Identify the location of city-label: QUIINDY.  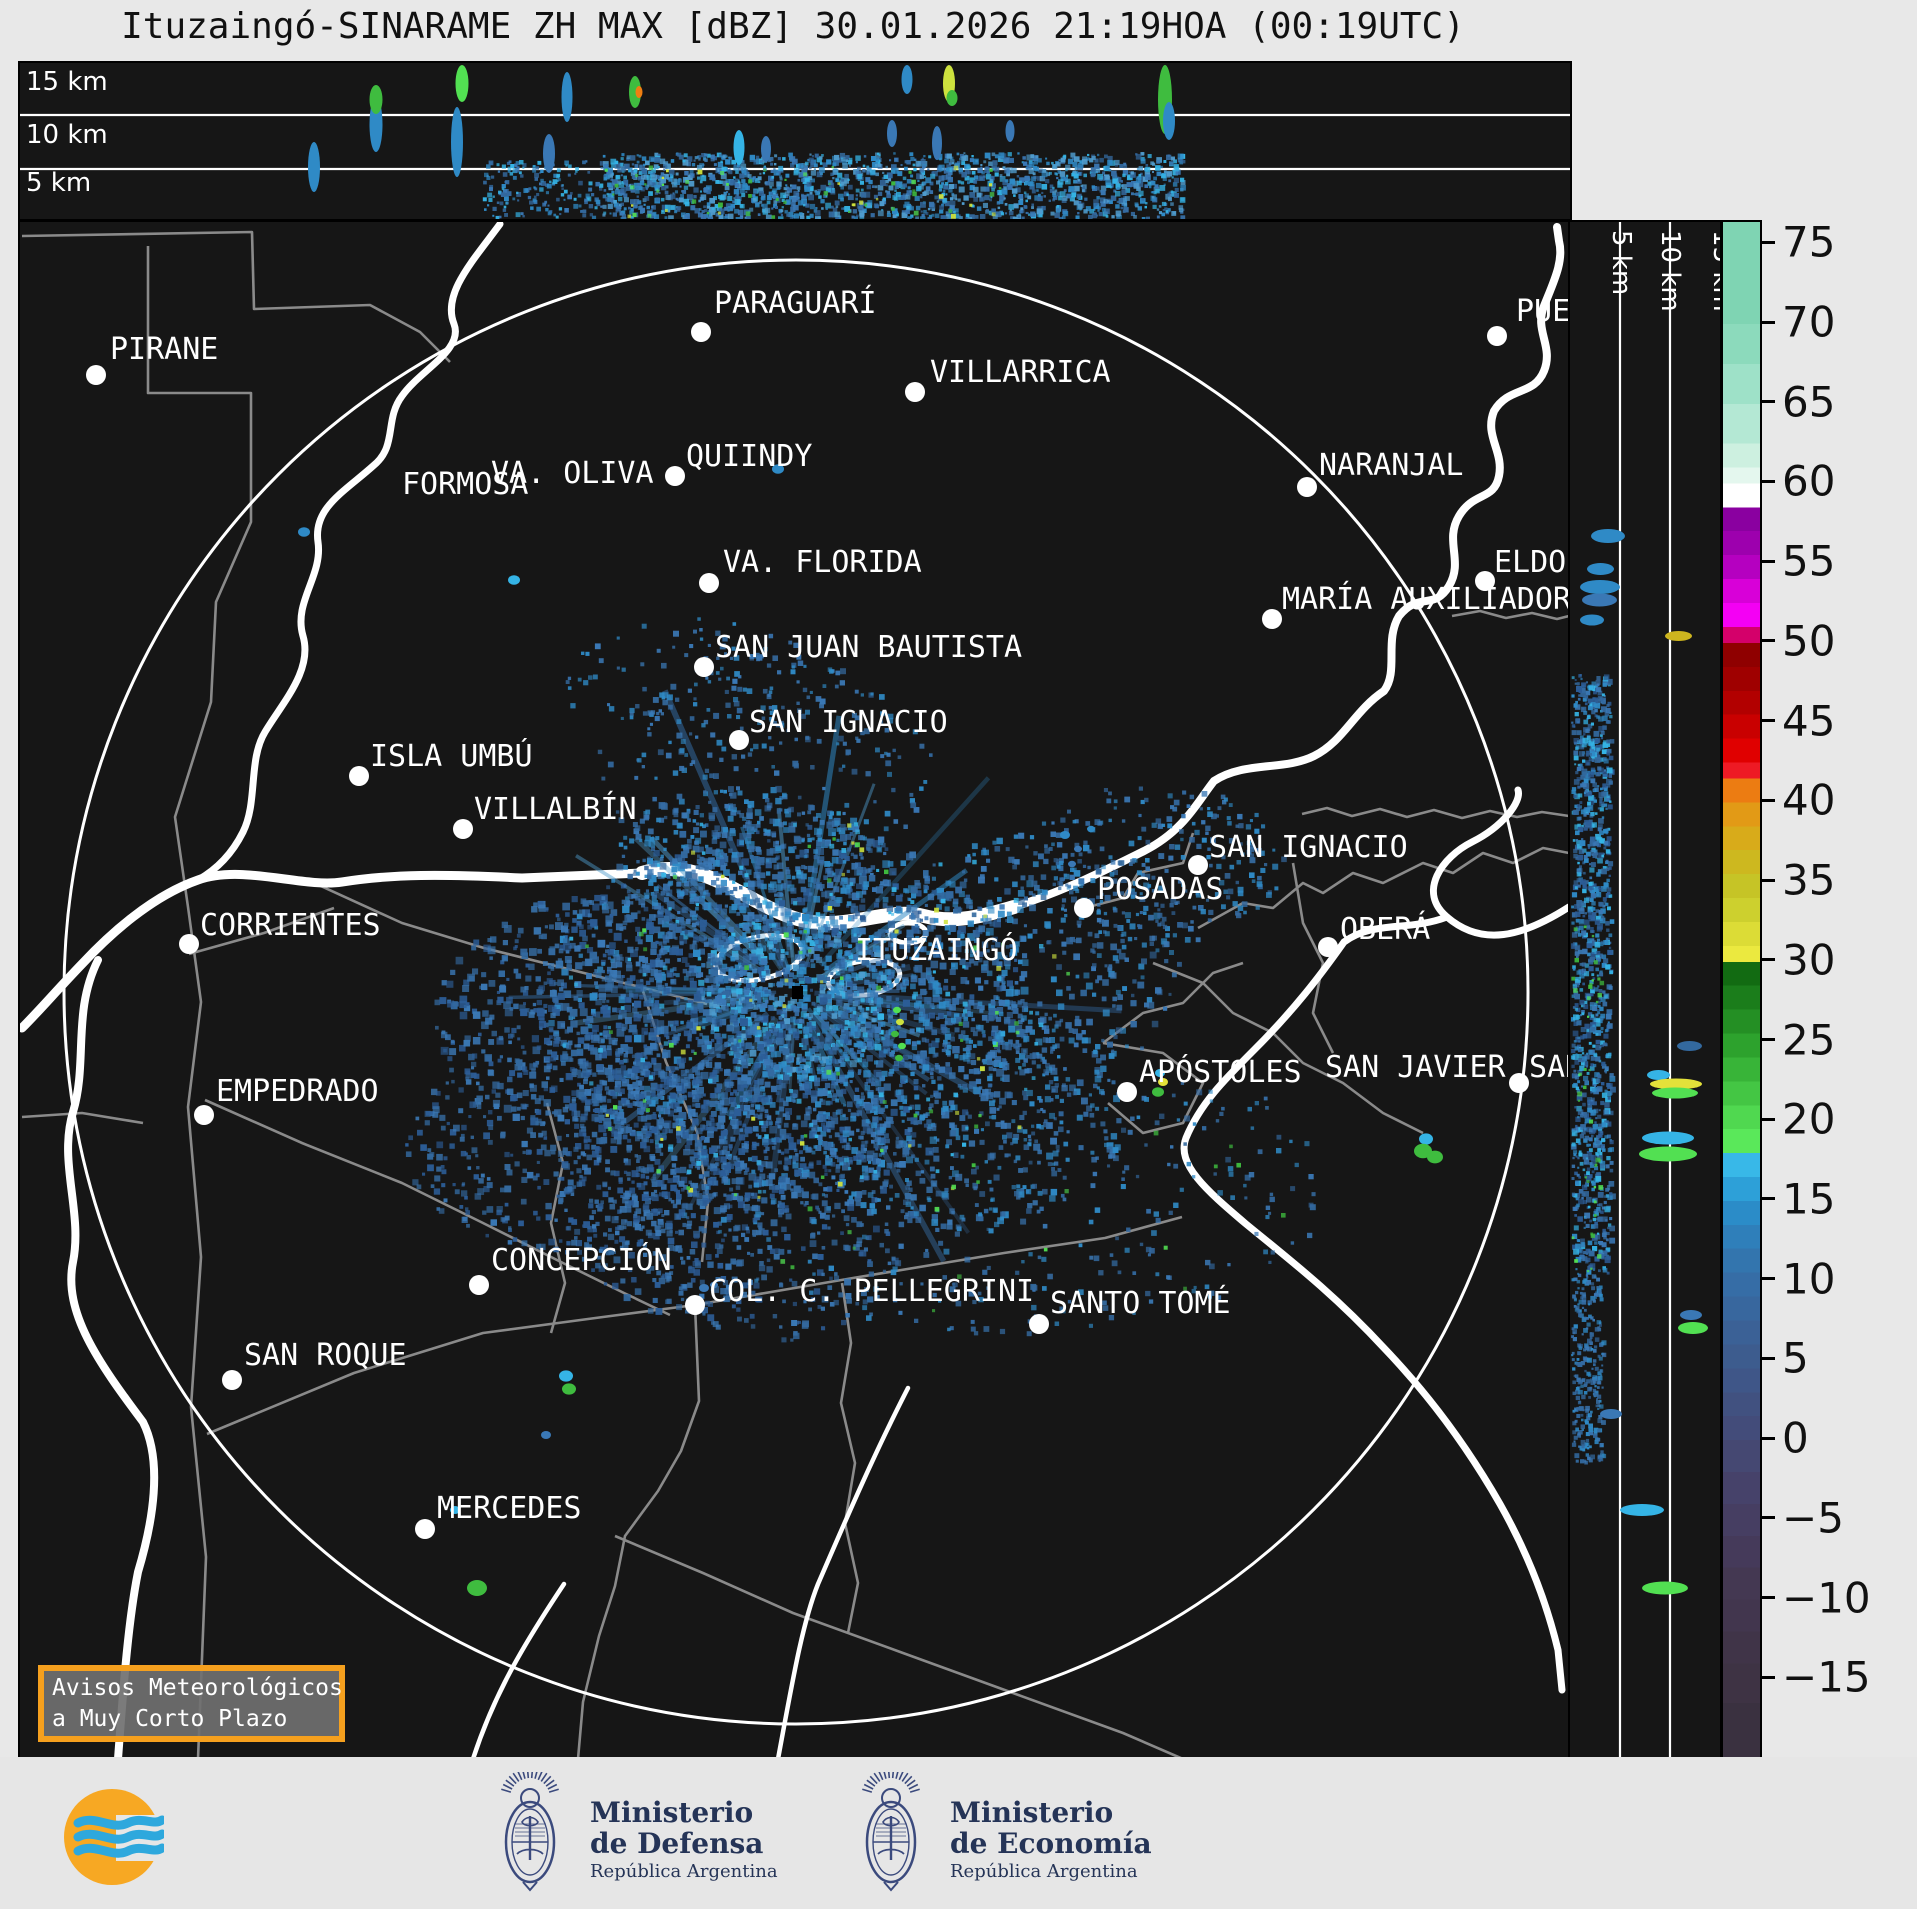
(749, 456).